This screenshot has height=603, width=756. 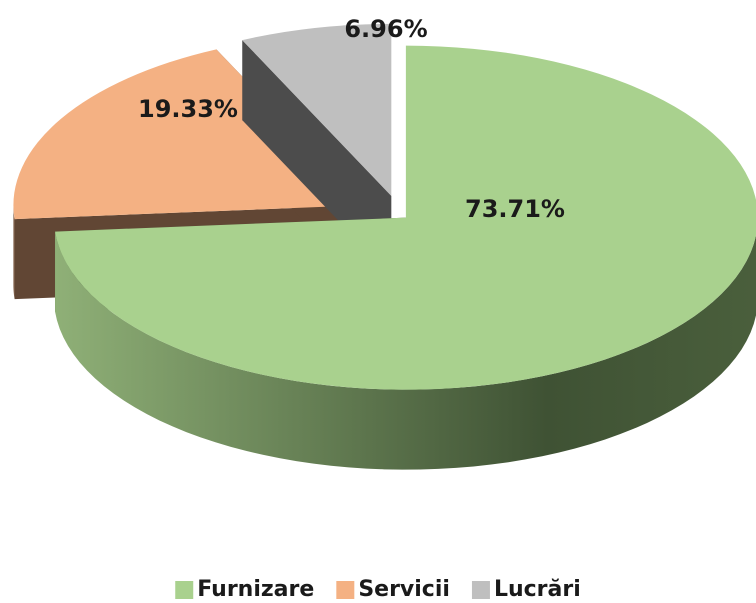 What do you see at coordinates (404, 589) in the screenshot?
I see `legend-label: Servicii` at bounding box center [404, 589].